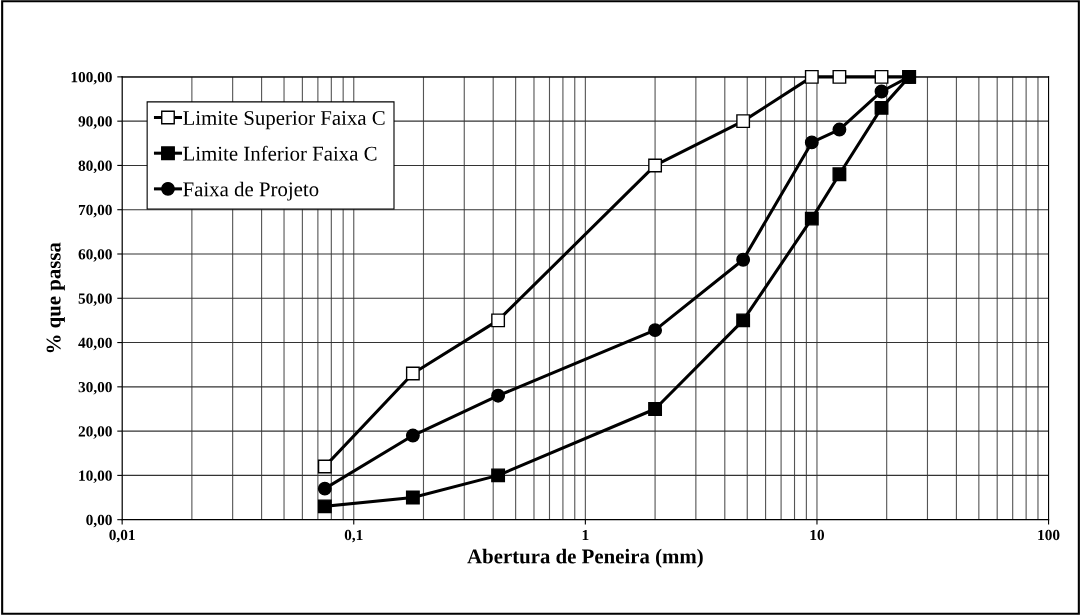 This screenshot has height=615, width=1081. Describe the element at coordinates (95, 477) in the screenshot. I see `y-tick-label: 10,00` at that location.